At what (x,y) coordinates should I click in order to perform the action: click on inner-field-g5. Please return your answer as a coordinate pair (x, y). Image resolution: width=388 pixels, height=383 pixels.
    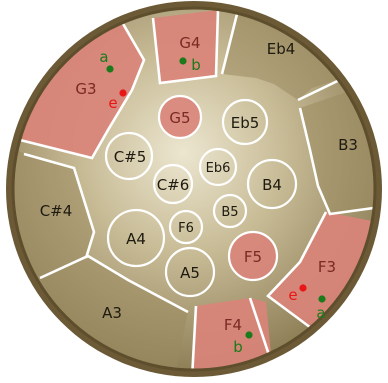
    Looking at the image, I should click on (180, 117).